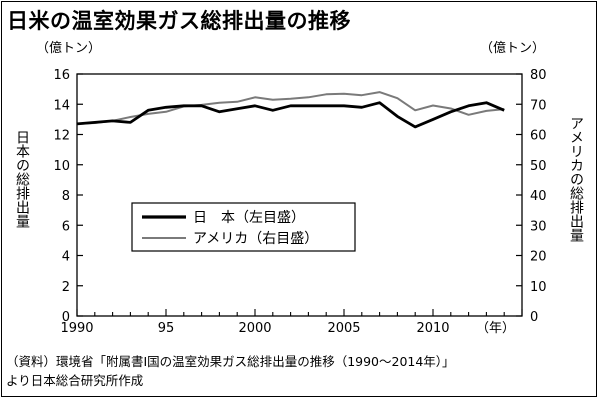 The height and width of the screenshot is (400, 600). What do you see at coordinates (75, 380) in the screenshot?
I see `source-note-line2: より日本総合研究所作成` at bounding box center [75, 380].